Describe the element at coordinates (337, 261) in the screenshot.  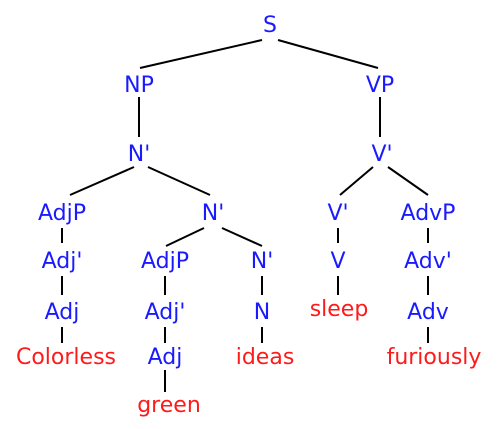
I see `node-v: V` at that location.